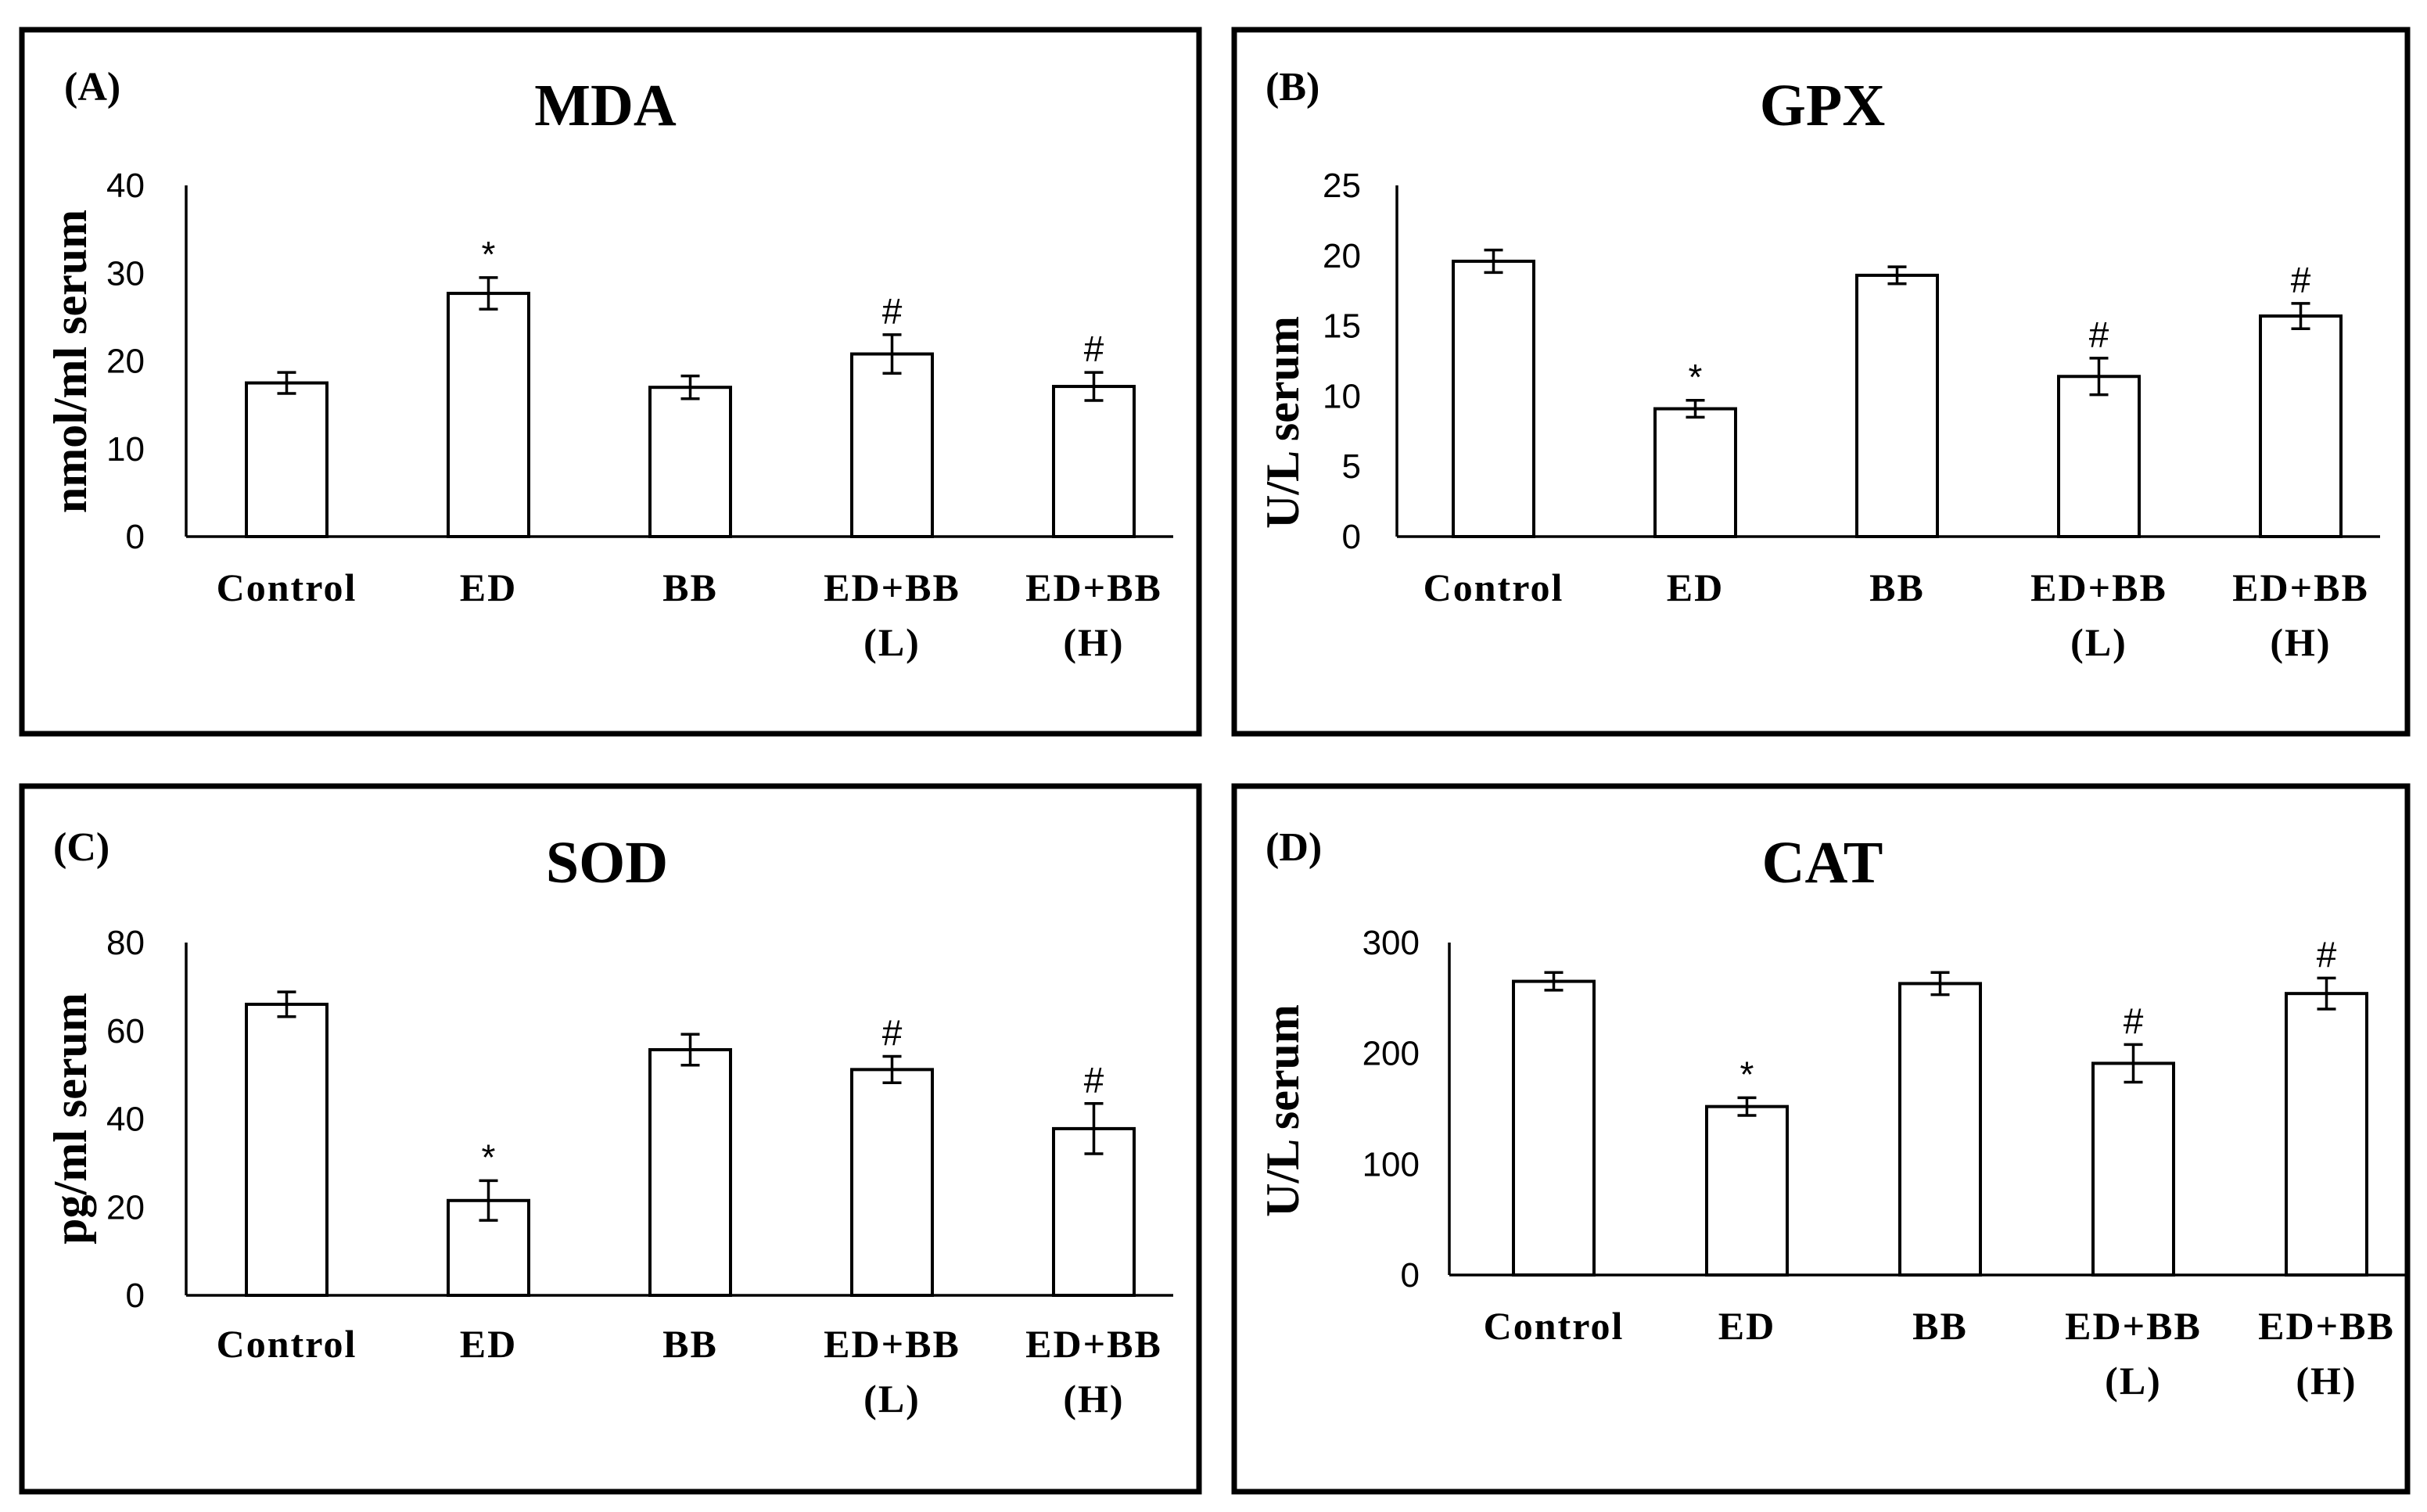 This screenshot has width=2427, height=1512. I want to click on y-tick-label: 100, so click(1391, 1164).